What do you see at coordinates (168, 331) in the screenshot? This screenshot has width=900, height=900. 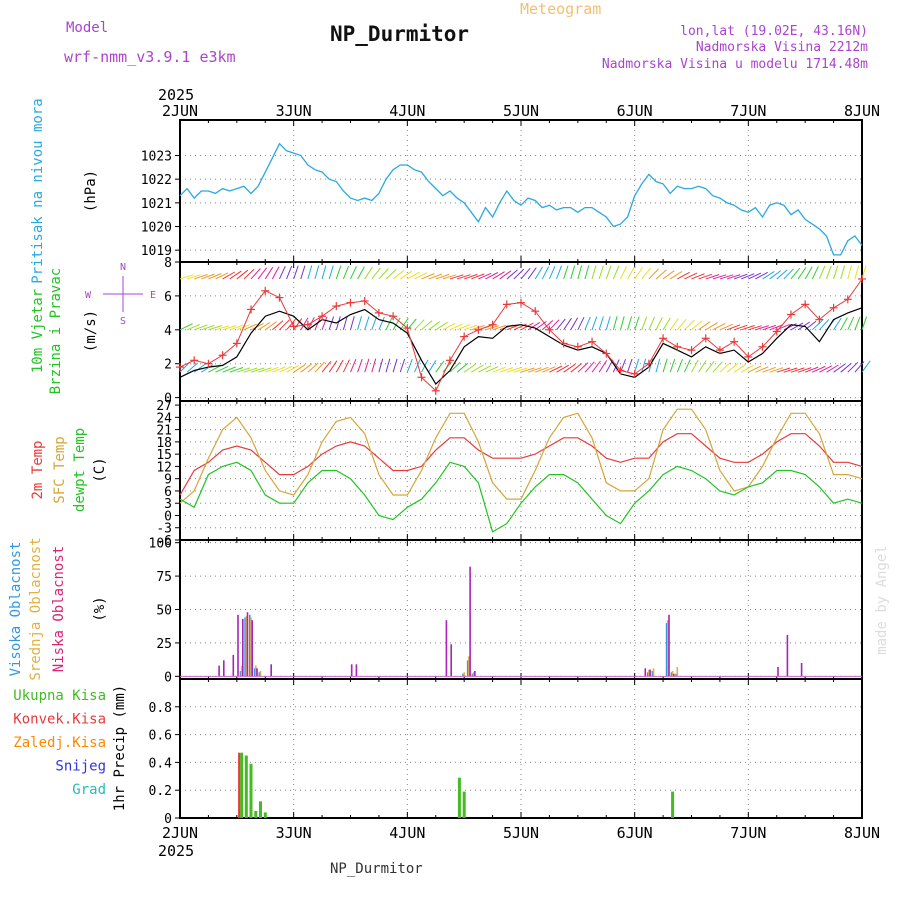 I see `y-tick-label: 4` at bounding box center [168, 331].